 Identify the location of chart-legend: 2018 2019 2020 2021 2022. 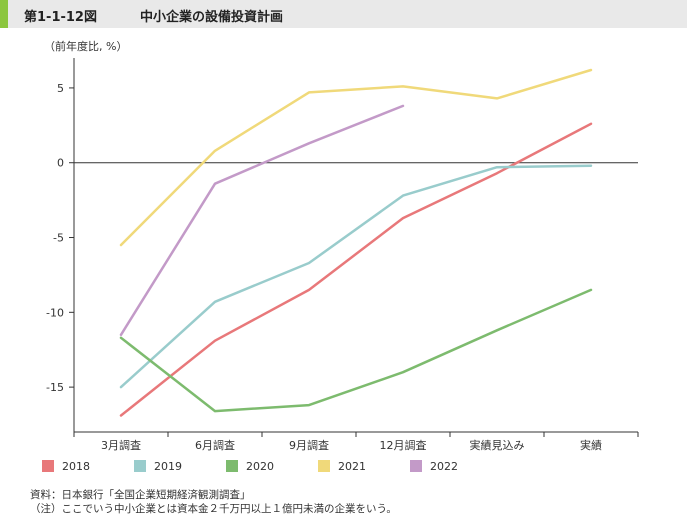
(272, 466).